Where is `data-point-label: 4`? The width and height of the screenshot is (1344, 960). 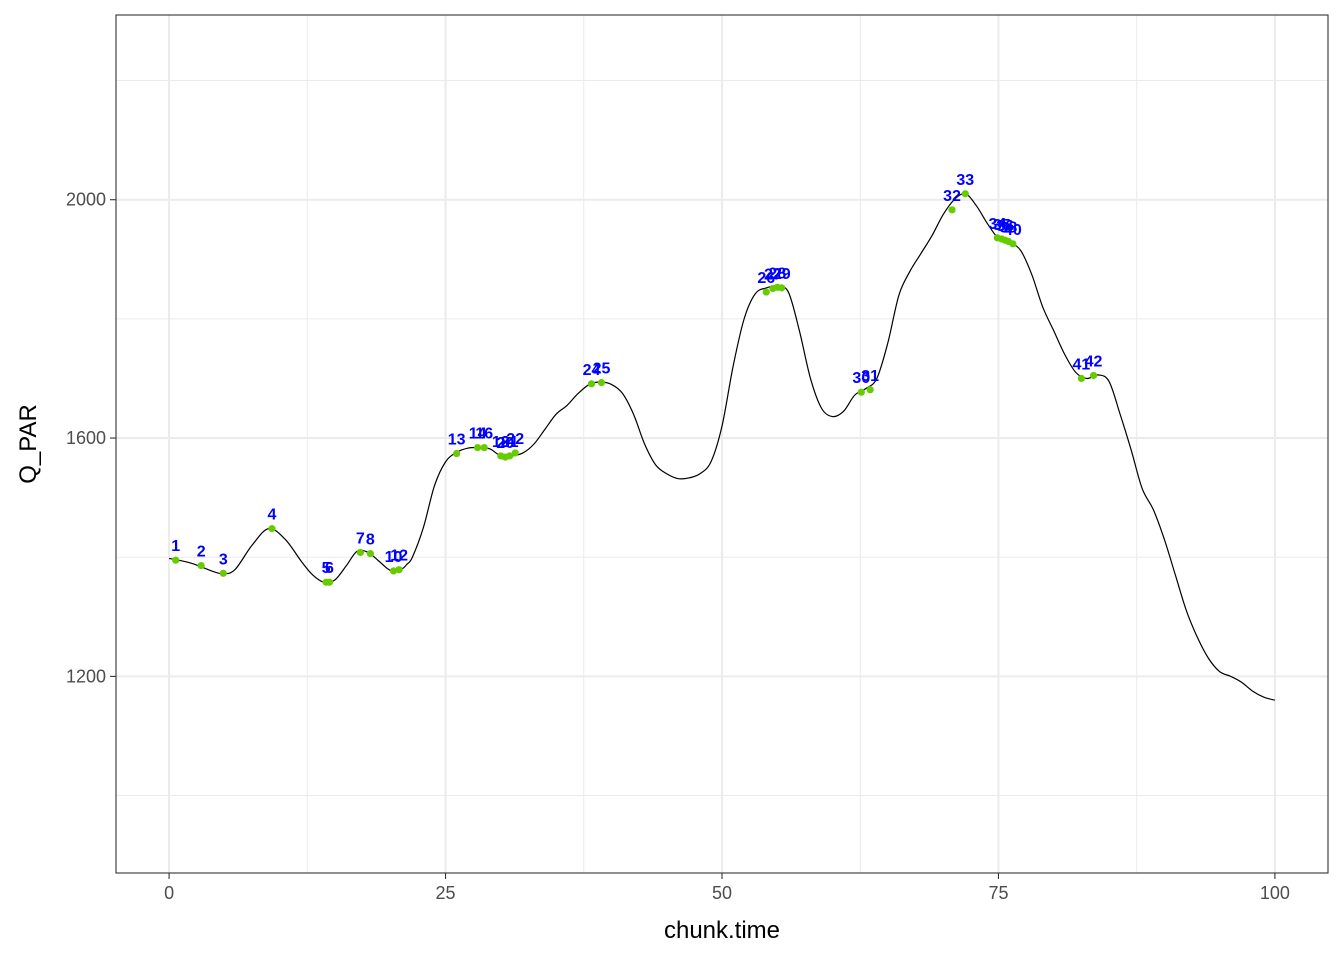
data-point-label: 4 is located at coordinates (271, 515).